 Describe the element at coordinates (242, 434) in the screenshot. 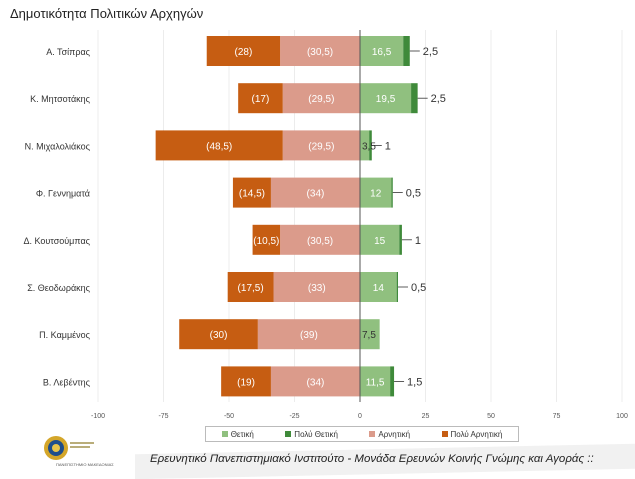

I see `legend-label: Θετική` at that location.